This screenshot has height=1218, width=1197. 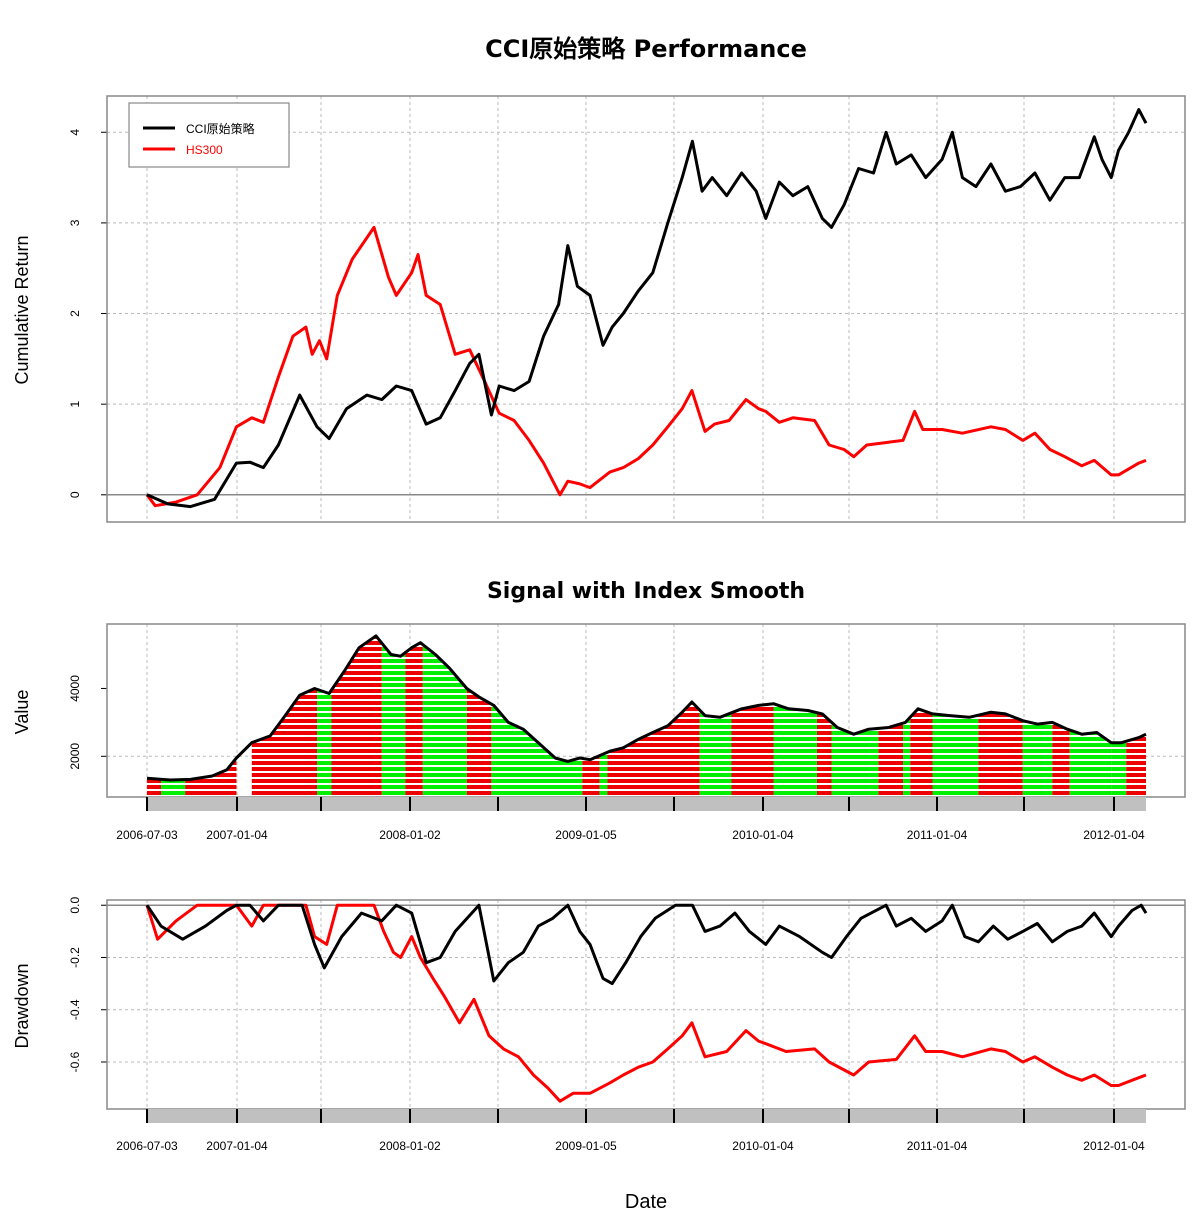 I want to click on drawdown-date-label-4: 2010-01-04, so click(x=763, y=1146).